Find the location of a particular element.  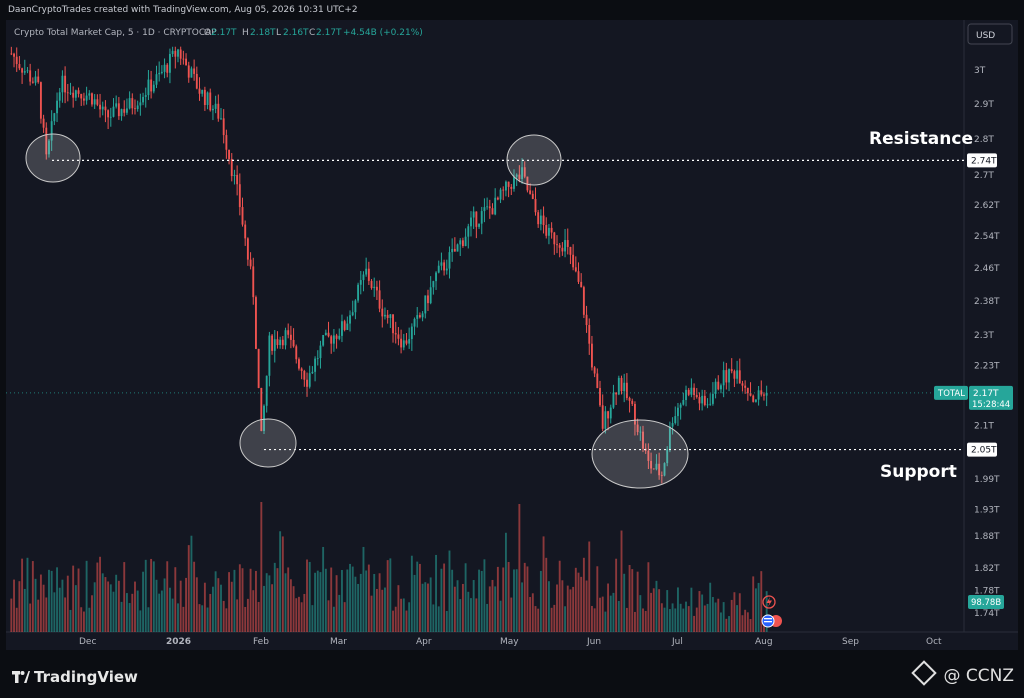

tradingview-logo: TradingView is located at coordinates (75, 677).